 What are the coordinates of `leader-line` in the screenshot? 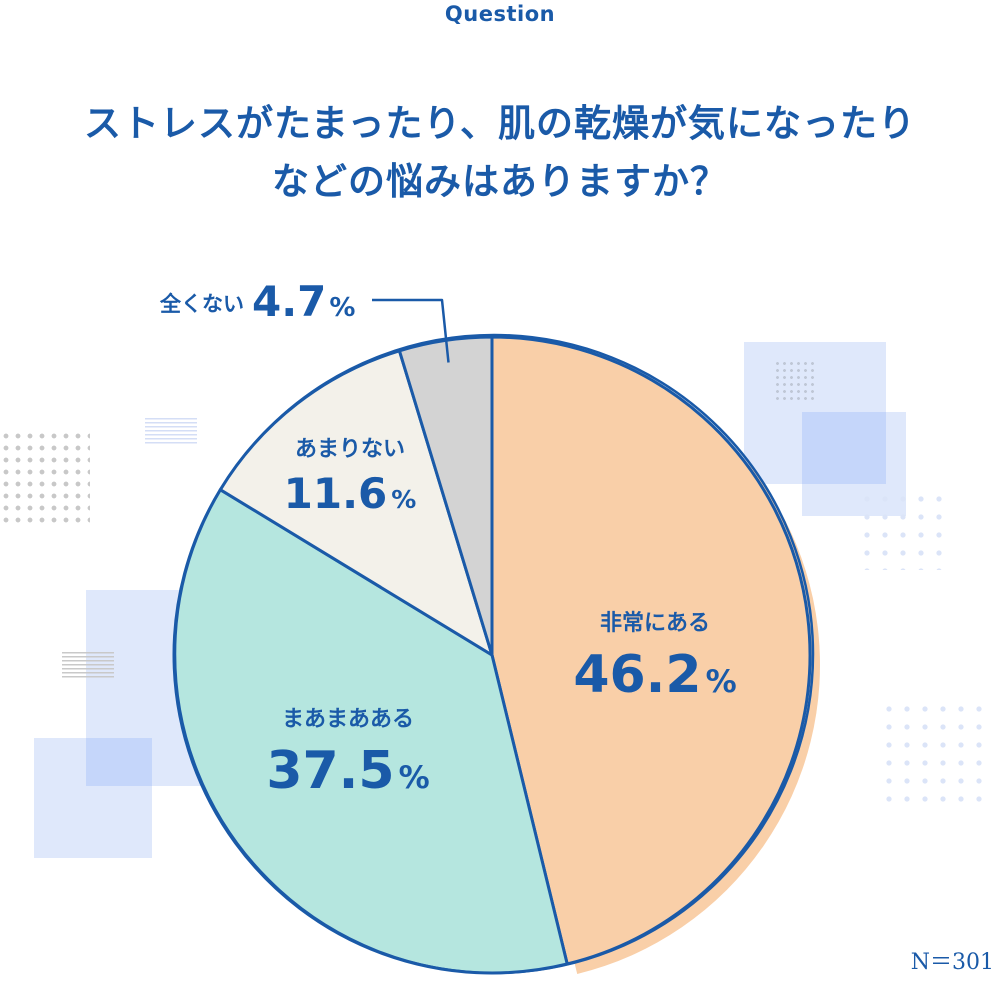 It's located at (411, 330).